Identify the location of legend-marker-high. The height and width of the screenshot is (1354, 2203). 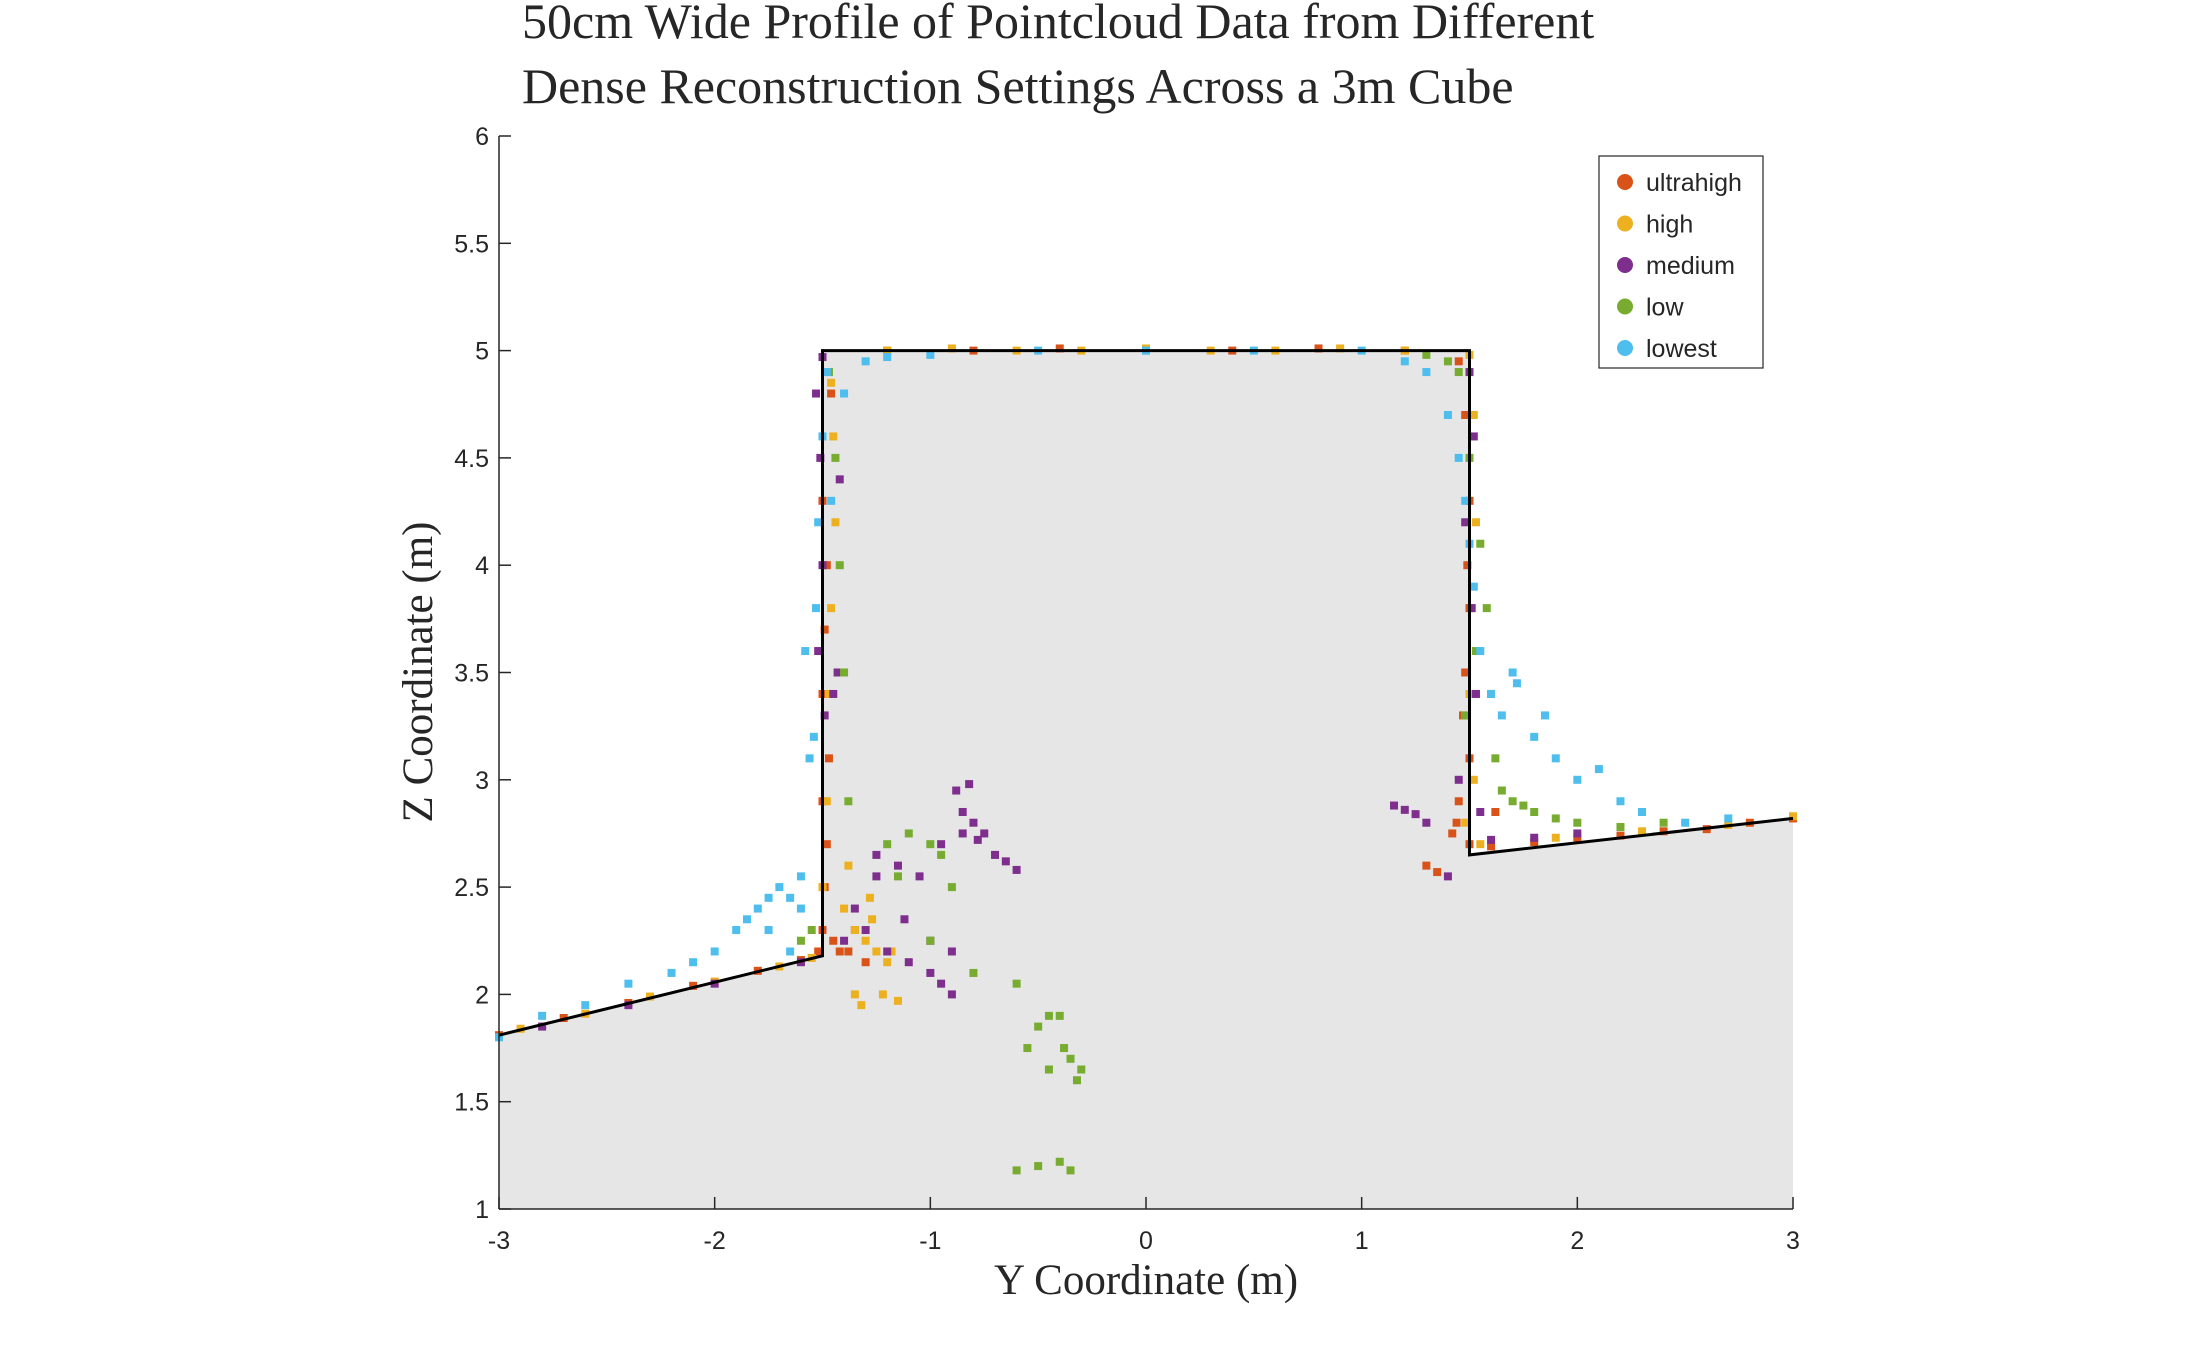
(1625, 223).